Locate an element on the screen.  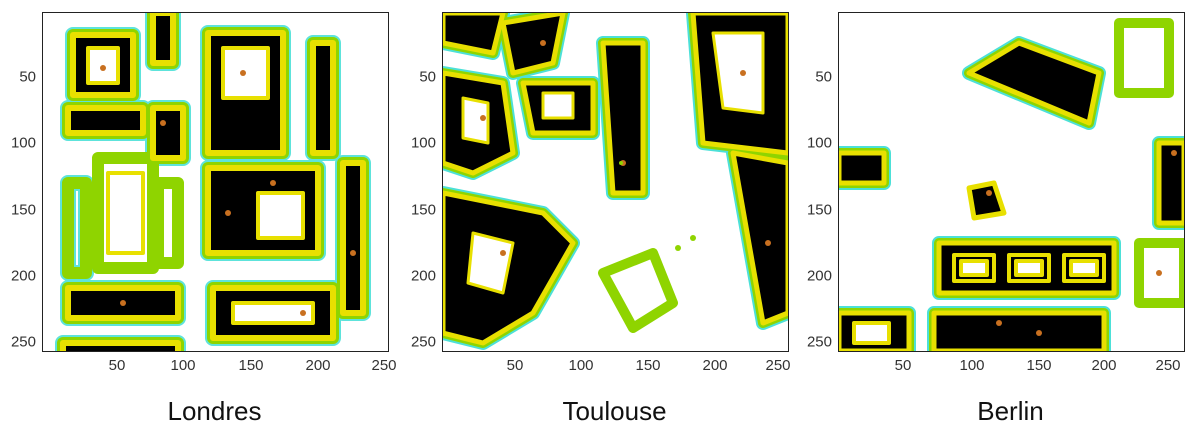
caption-londres: Londres is located at coordinates (214, 411).